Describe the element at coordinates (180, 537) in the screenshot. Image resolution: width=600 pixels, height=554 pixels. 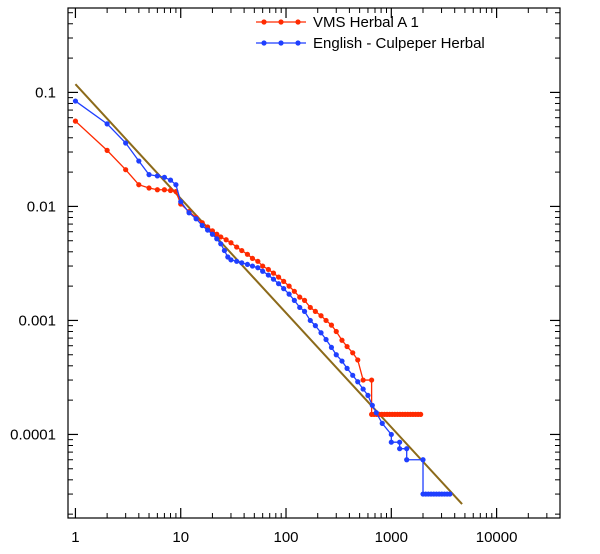
I see `x-tick-label: 10` at that location.